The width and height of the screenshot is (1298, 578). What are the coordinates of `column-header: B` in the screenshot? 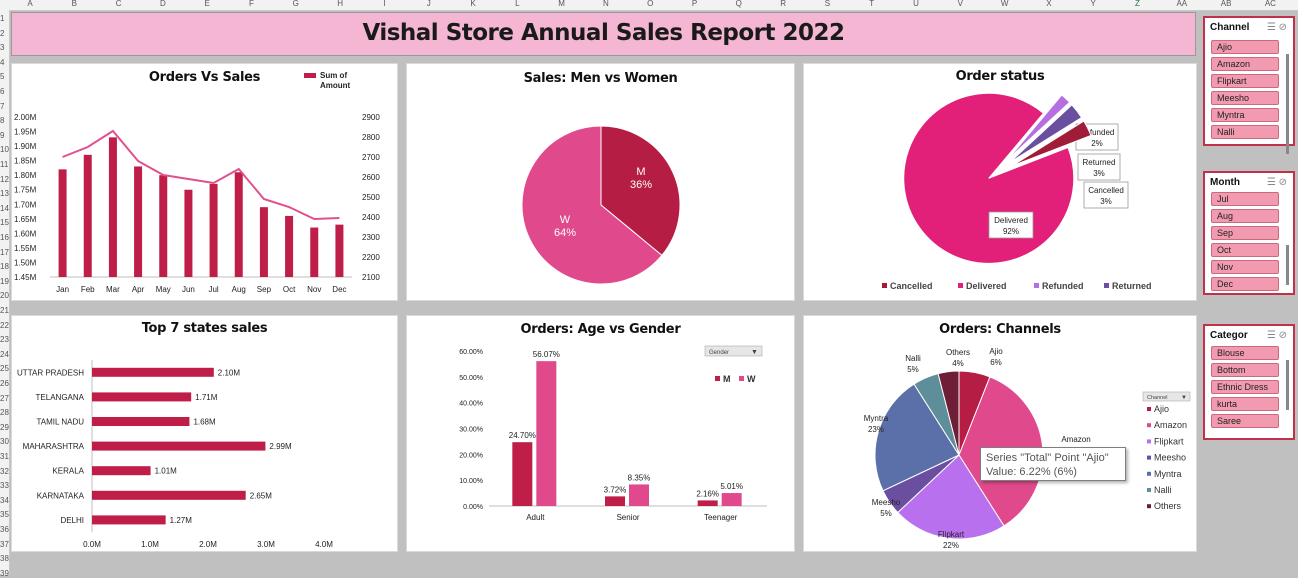 It's located at (74, 4).